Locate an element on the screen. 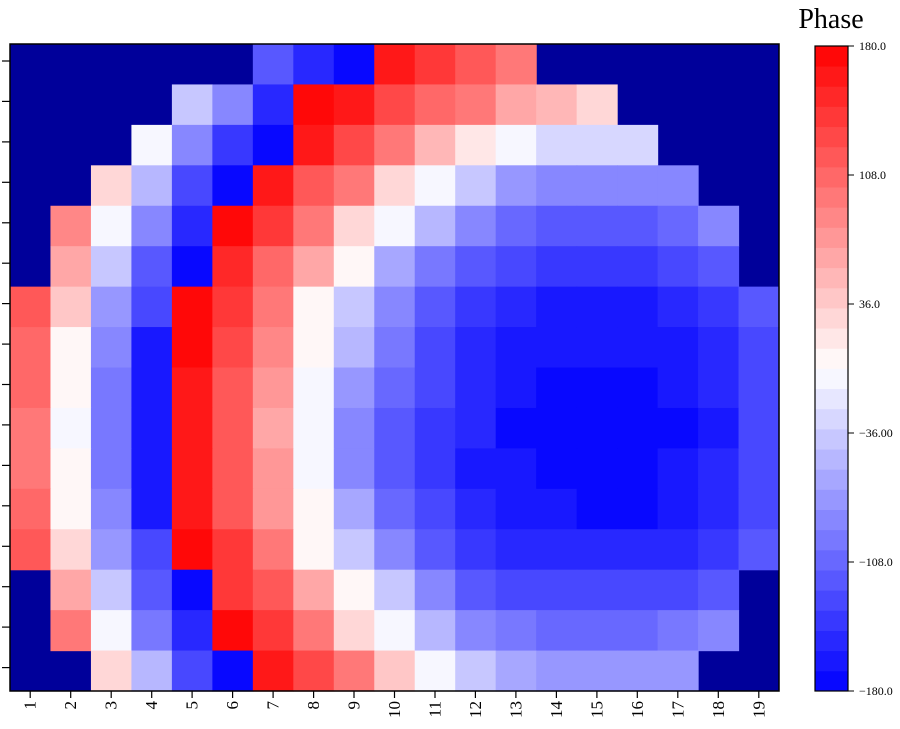 This screenshot has width=900, height=729. x-tick-label: 18 is located at coordinates (718, 709).